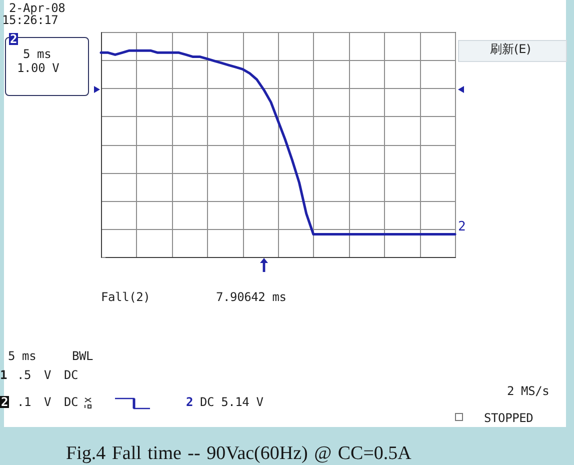 The width and height of the screenshot is (574, 465). I want to click on text: 15:26:17, so click(30, 19).